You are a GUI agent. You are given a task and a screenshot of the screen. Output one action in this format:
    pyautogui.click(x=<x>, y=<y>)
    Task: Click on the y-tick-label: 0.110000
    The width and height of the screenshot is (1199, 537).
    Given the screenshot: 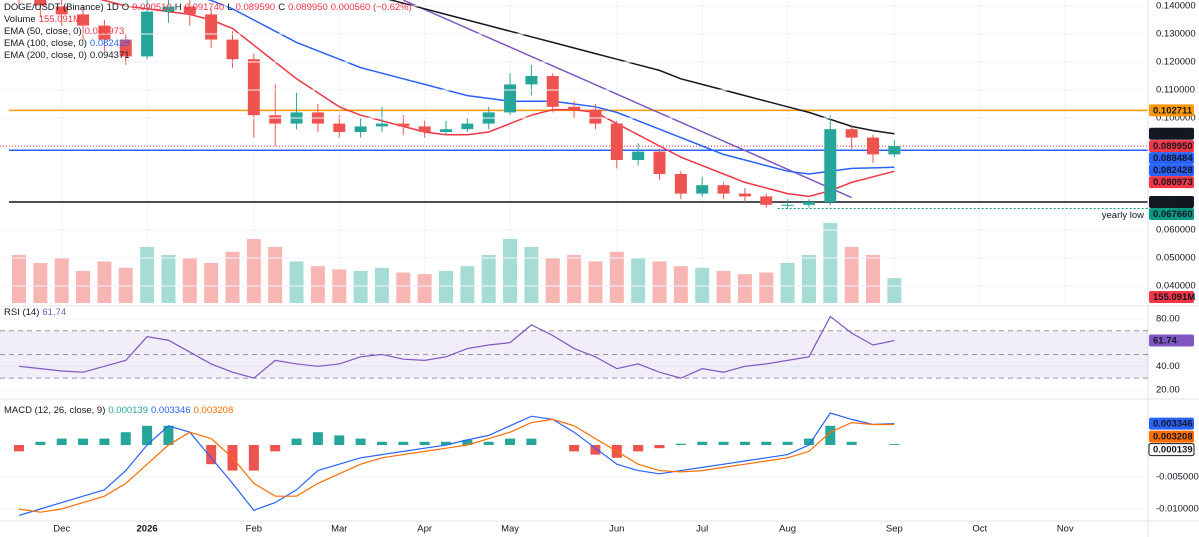 What is the action you would take?
    pyautogui.click(x=1175, y=90)
    